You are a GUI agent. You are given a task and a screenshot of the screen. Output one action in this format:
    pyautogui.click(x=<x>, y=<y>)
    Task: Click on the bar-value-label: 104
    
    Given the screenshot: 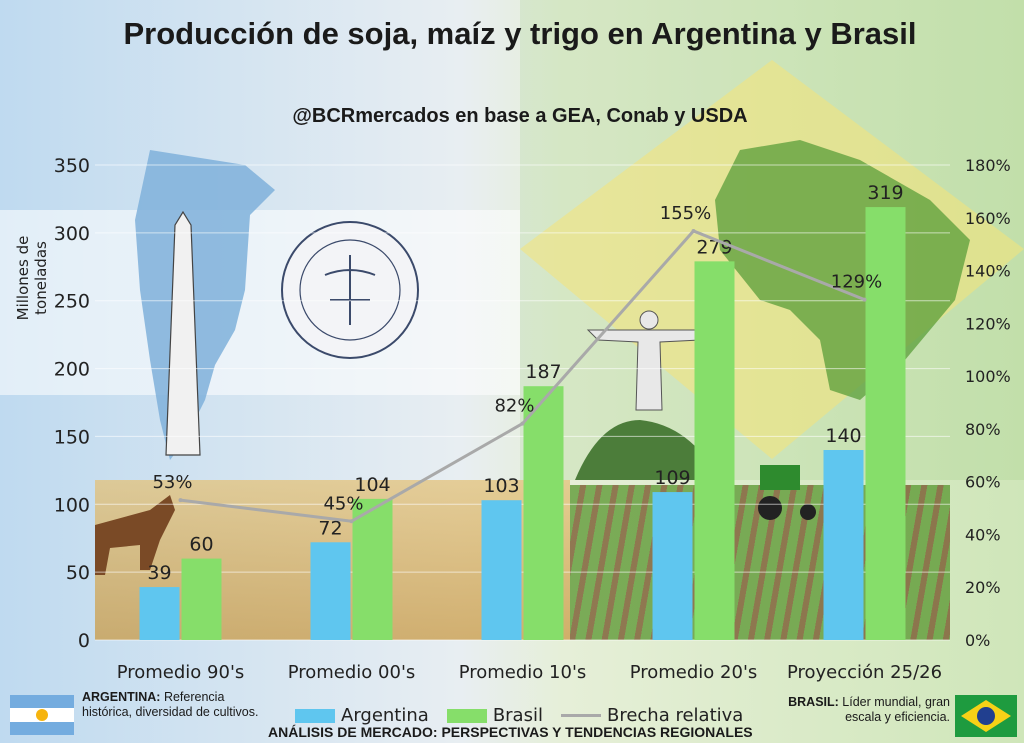 What is the action you would take?
    pyautogui.click(x=372, y=485)
    